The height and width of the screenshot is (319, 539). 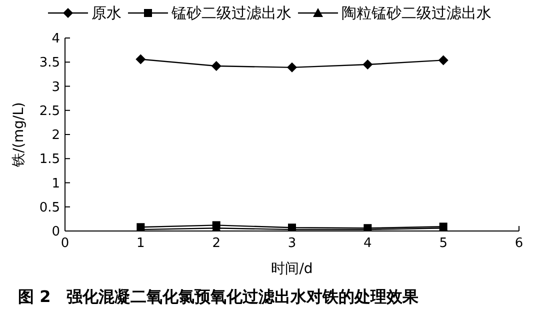 I want to click on legend-label: 陶粒锰砂二级过滤出水, so click(x=416, y=13).